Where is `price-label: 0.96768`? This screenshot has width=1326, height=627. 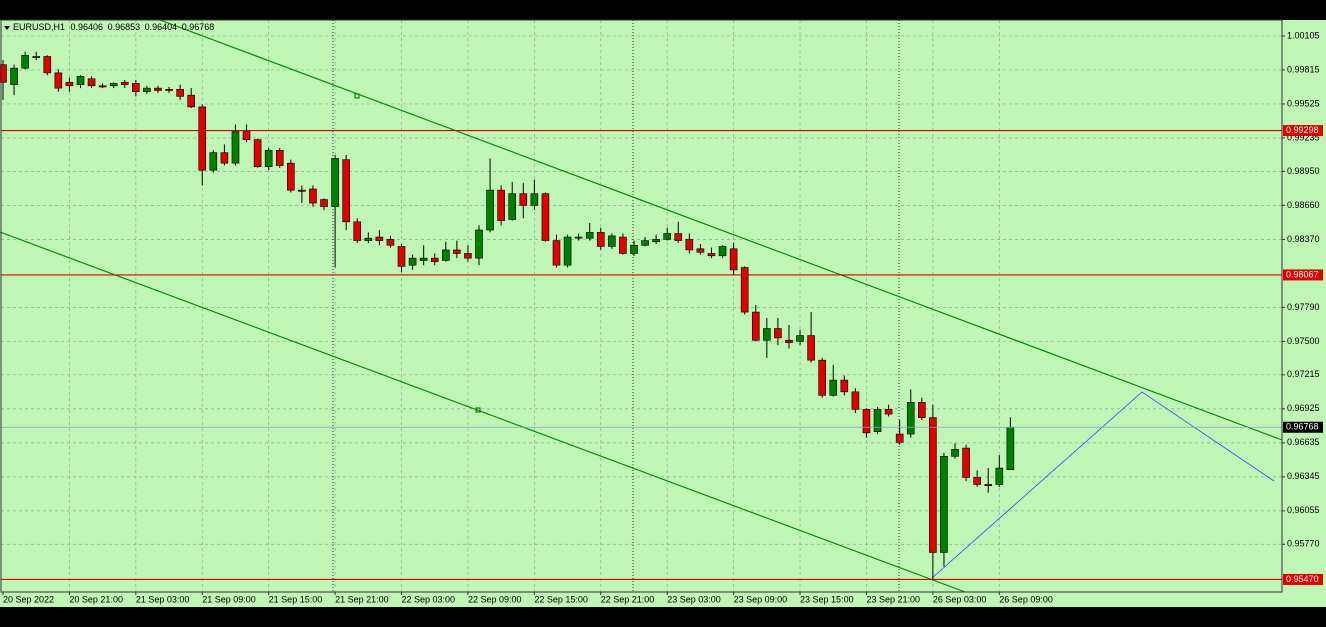 price-label: 0.96768 is located at coordinates (1302, 427).